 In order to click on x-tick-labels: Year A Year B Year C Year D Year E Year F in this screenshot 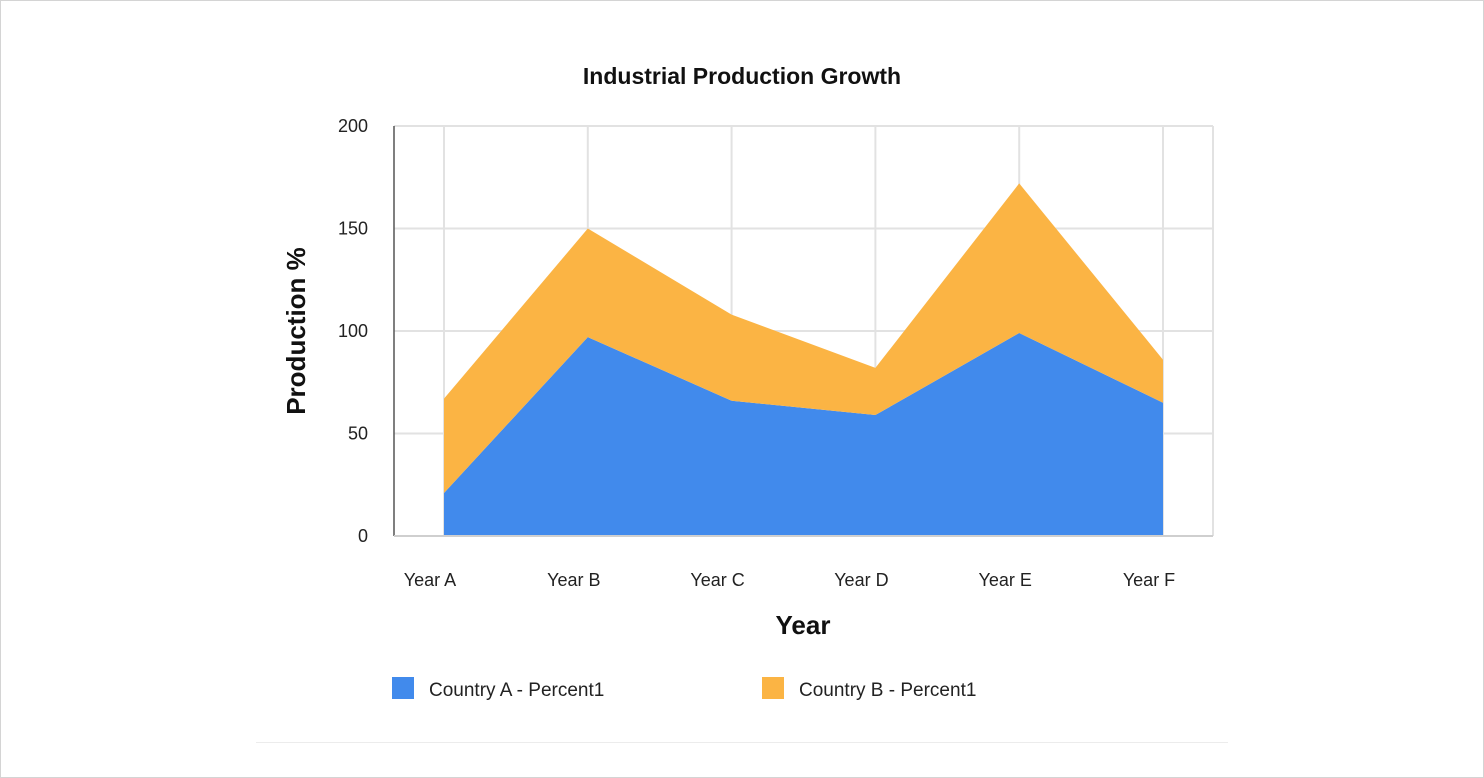, I will do `click(789, 580)`.